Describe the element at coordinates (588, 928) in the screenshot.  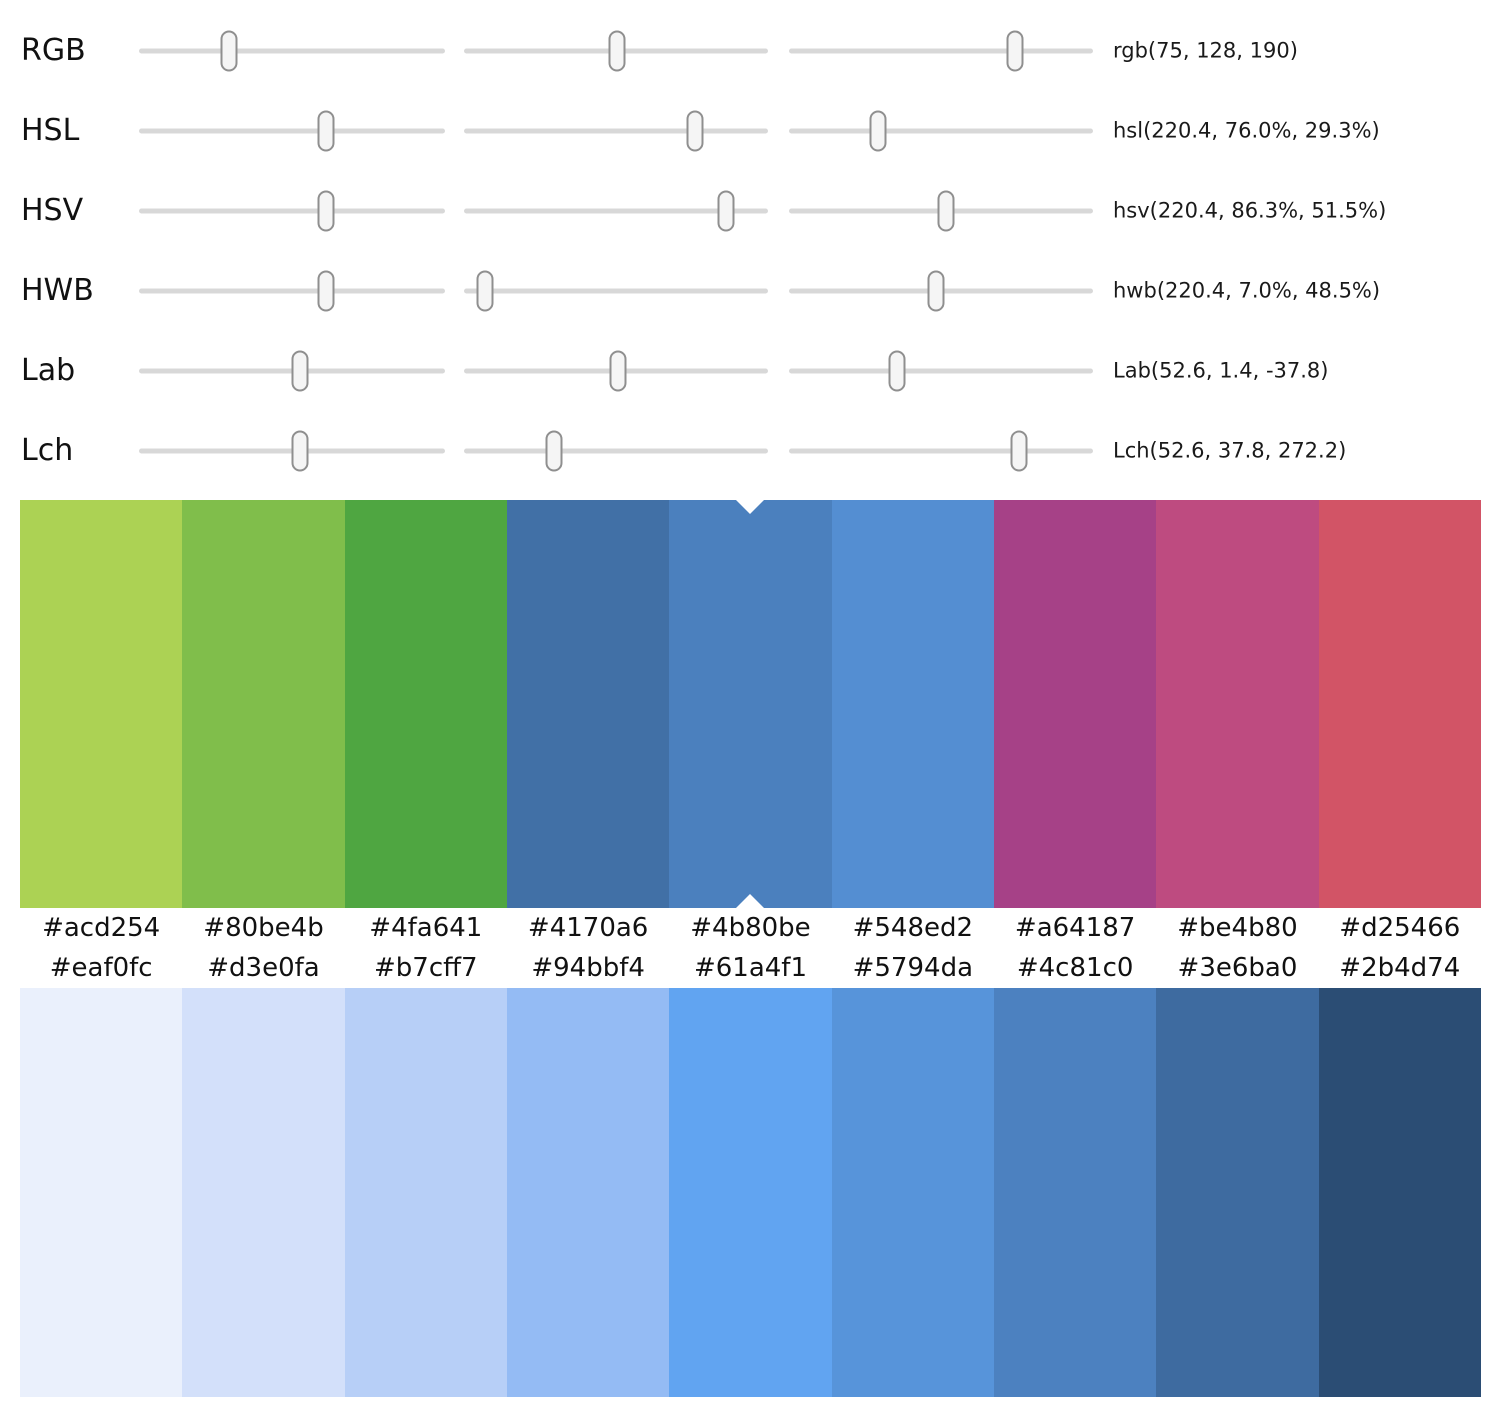
I see `harmony-hex-label-3: #4170a6` at that location.